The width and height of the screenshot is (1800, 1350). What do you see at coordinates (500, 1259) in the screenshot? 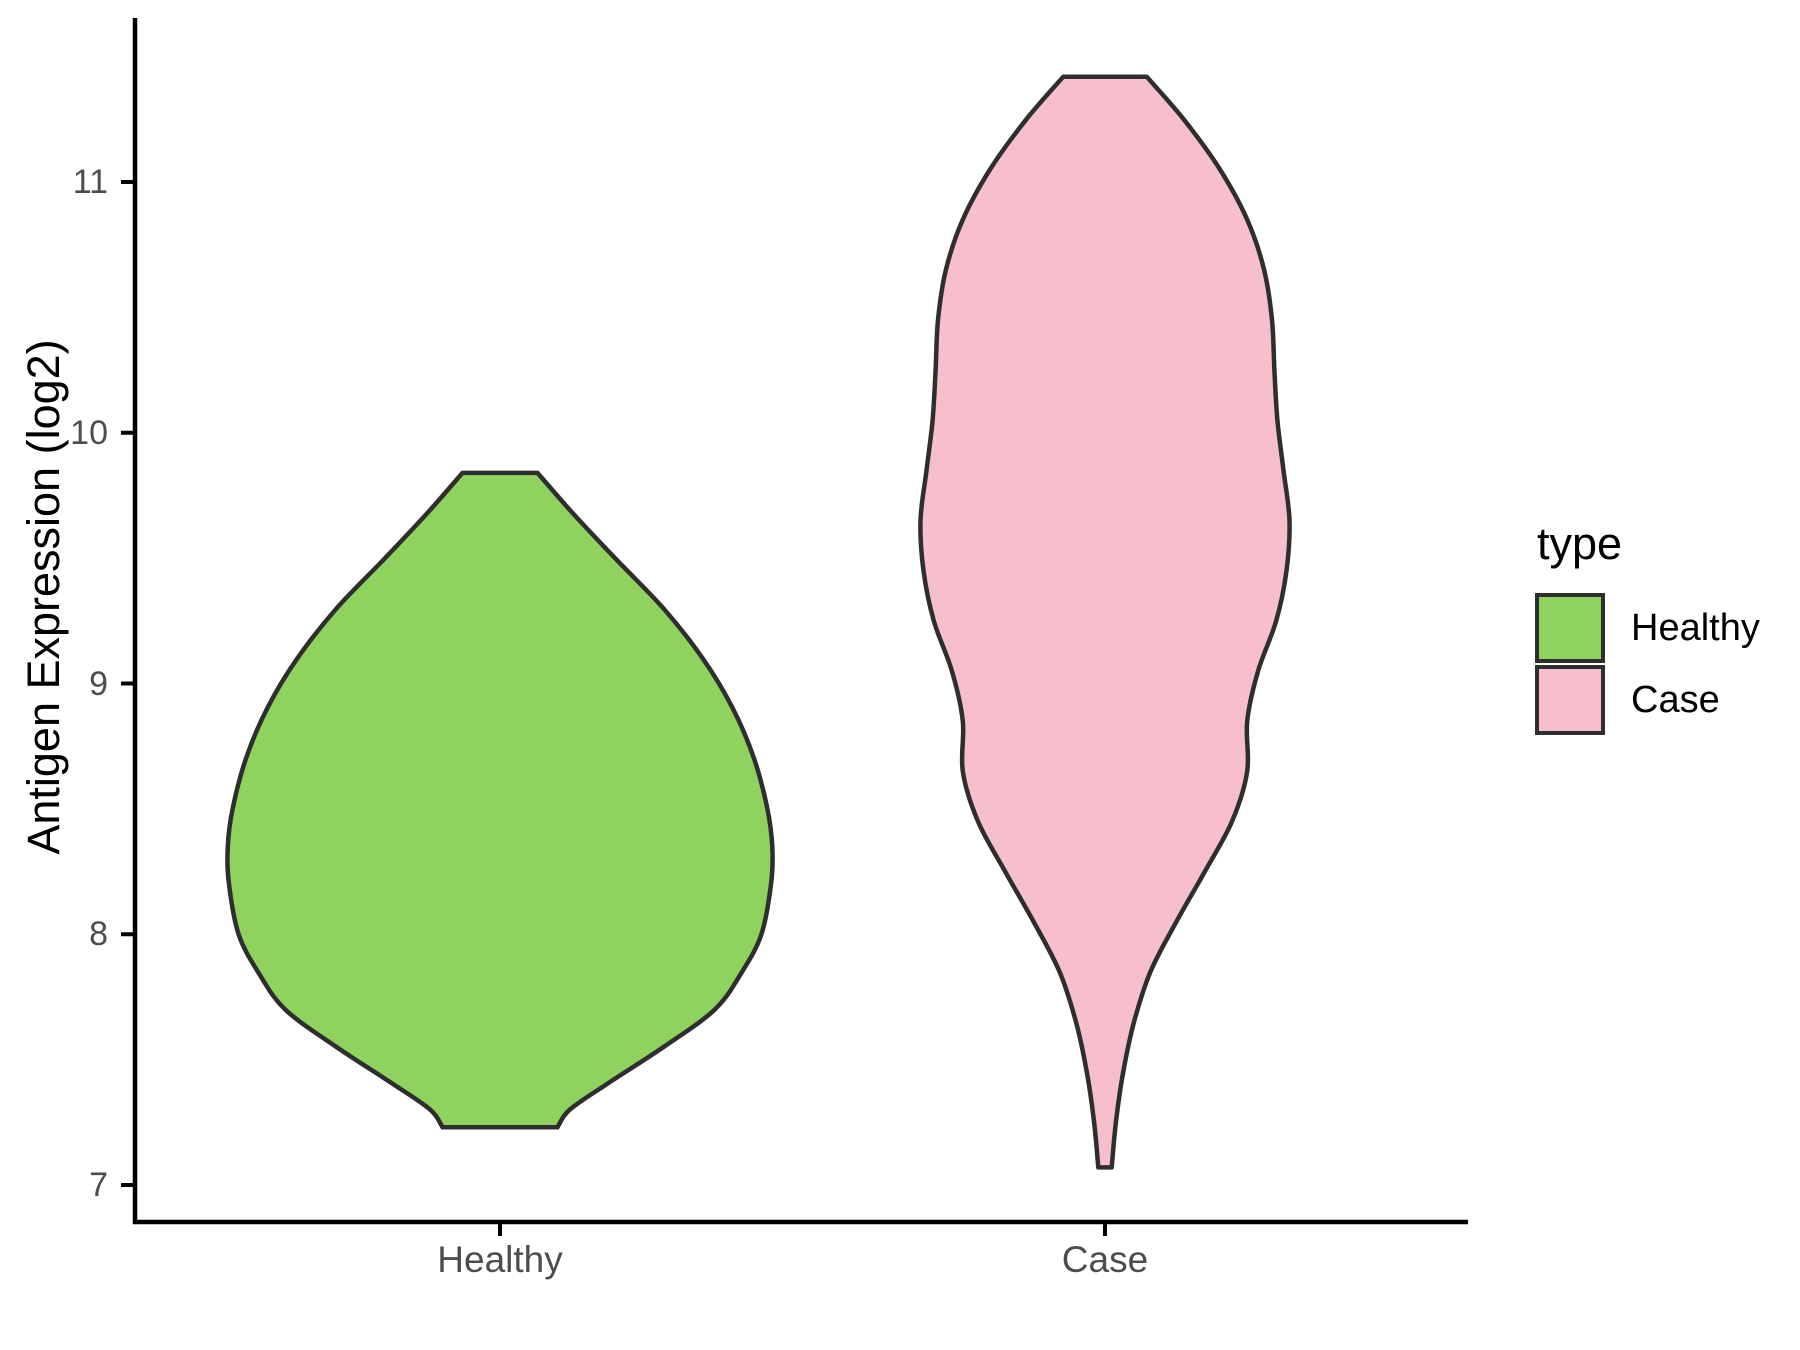
I see `x-tick-label-healthy: Healthy` at bounding box center [500, 1259].